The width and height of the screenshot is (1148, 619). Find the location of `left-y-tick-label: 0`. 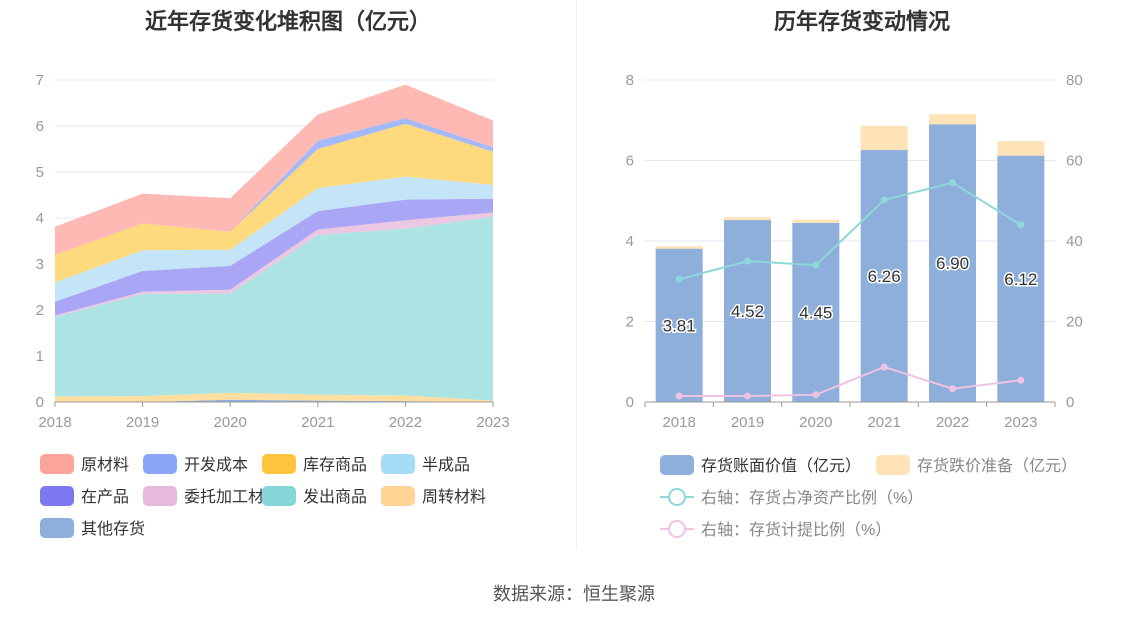

left-y-tick-label: 0 is located at coordinates (40, 402).